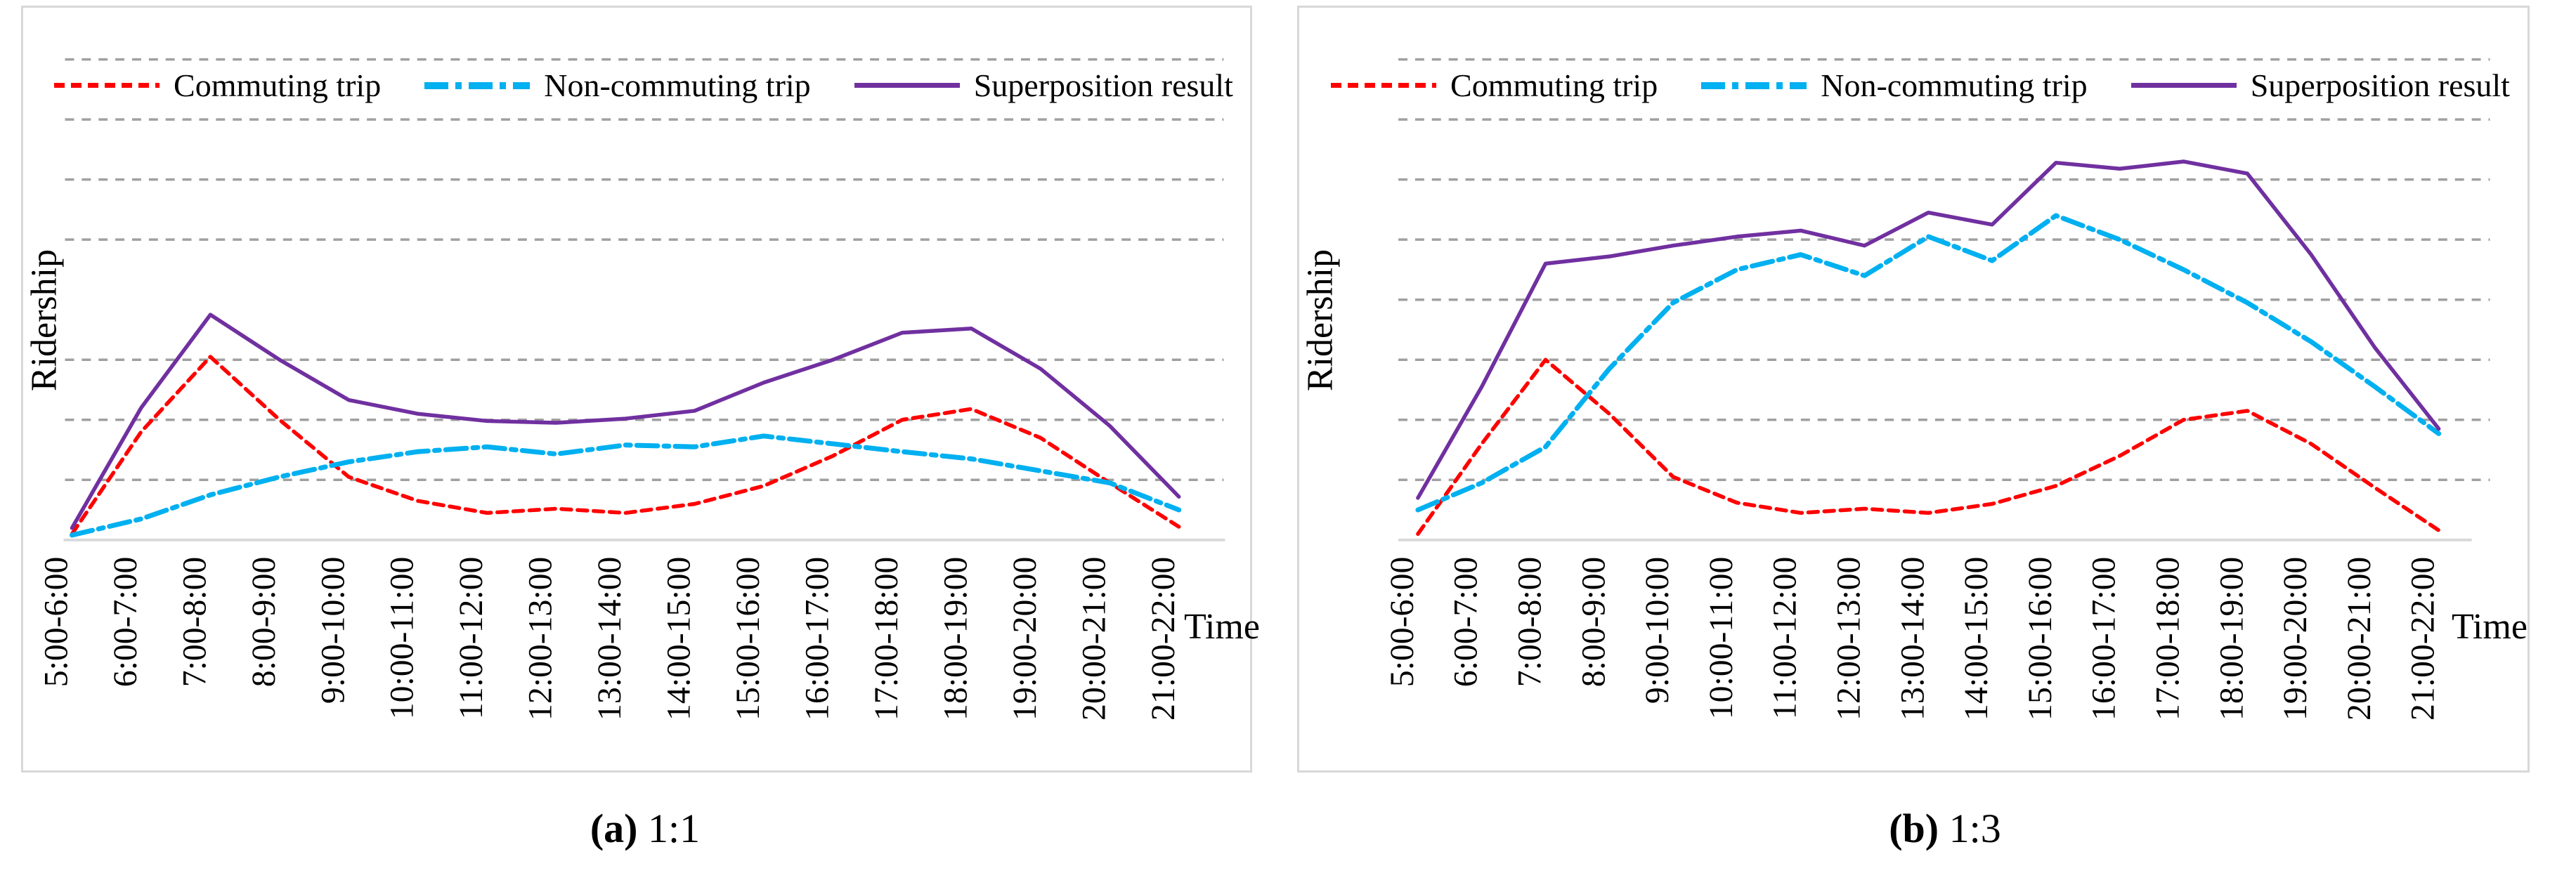  I want to click on caption-b: (b) 1:3, so click(1945, 828).